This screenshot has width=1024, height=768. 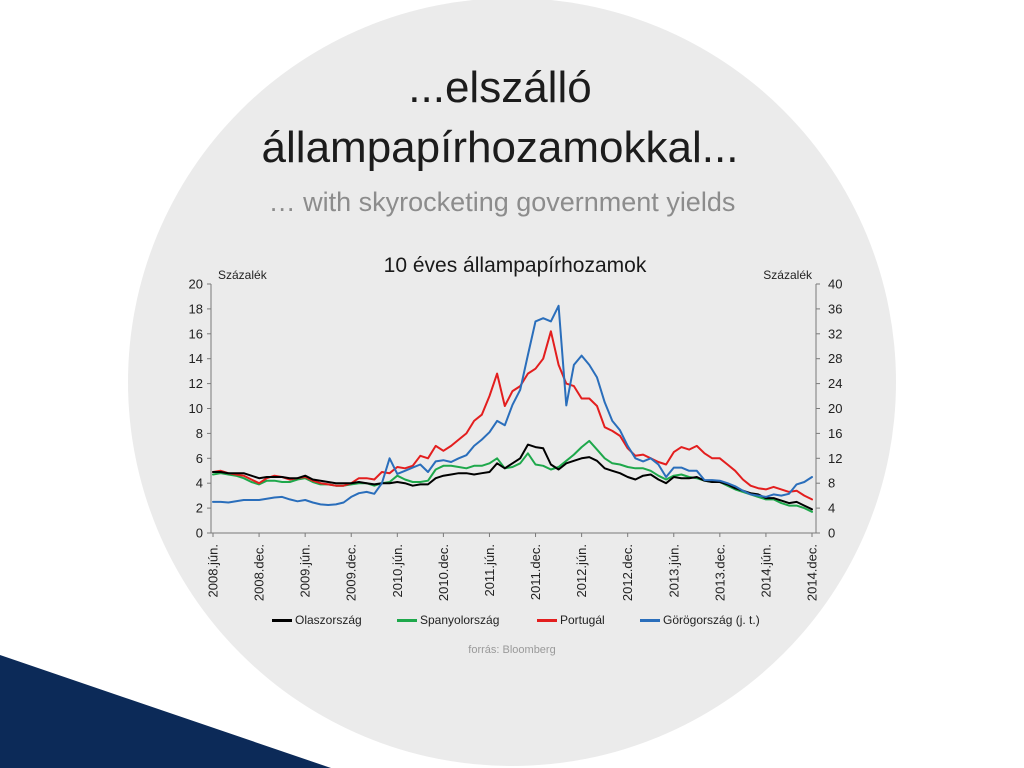 What do you see at coordinates (835, 308) in the screenshot?
I see `y-tick-label-right: 36` at bounding box center [835, 308].